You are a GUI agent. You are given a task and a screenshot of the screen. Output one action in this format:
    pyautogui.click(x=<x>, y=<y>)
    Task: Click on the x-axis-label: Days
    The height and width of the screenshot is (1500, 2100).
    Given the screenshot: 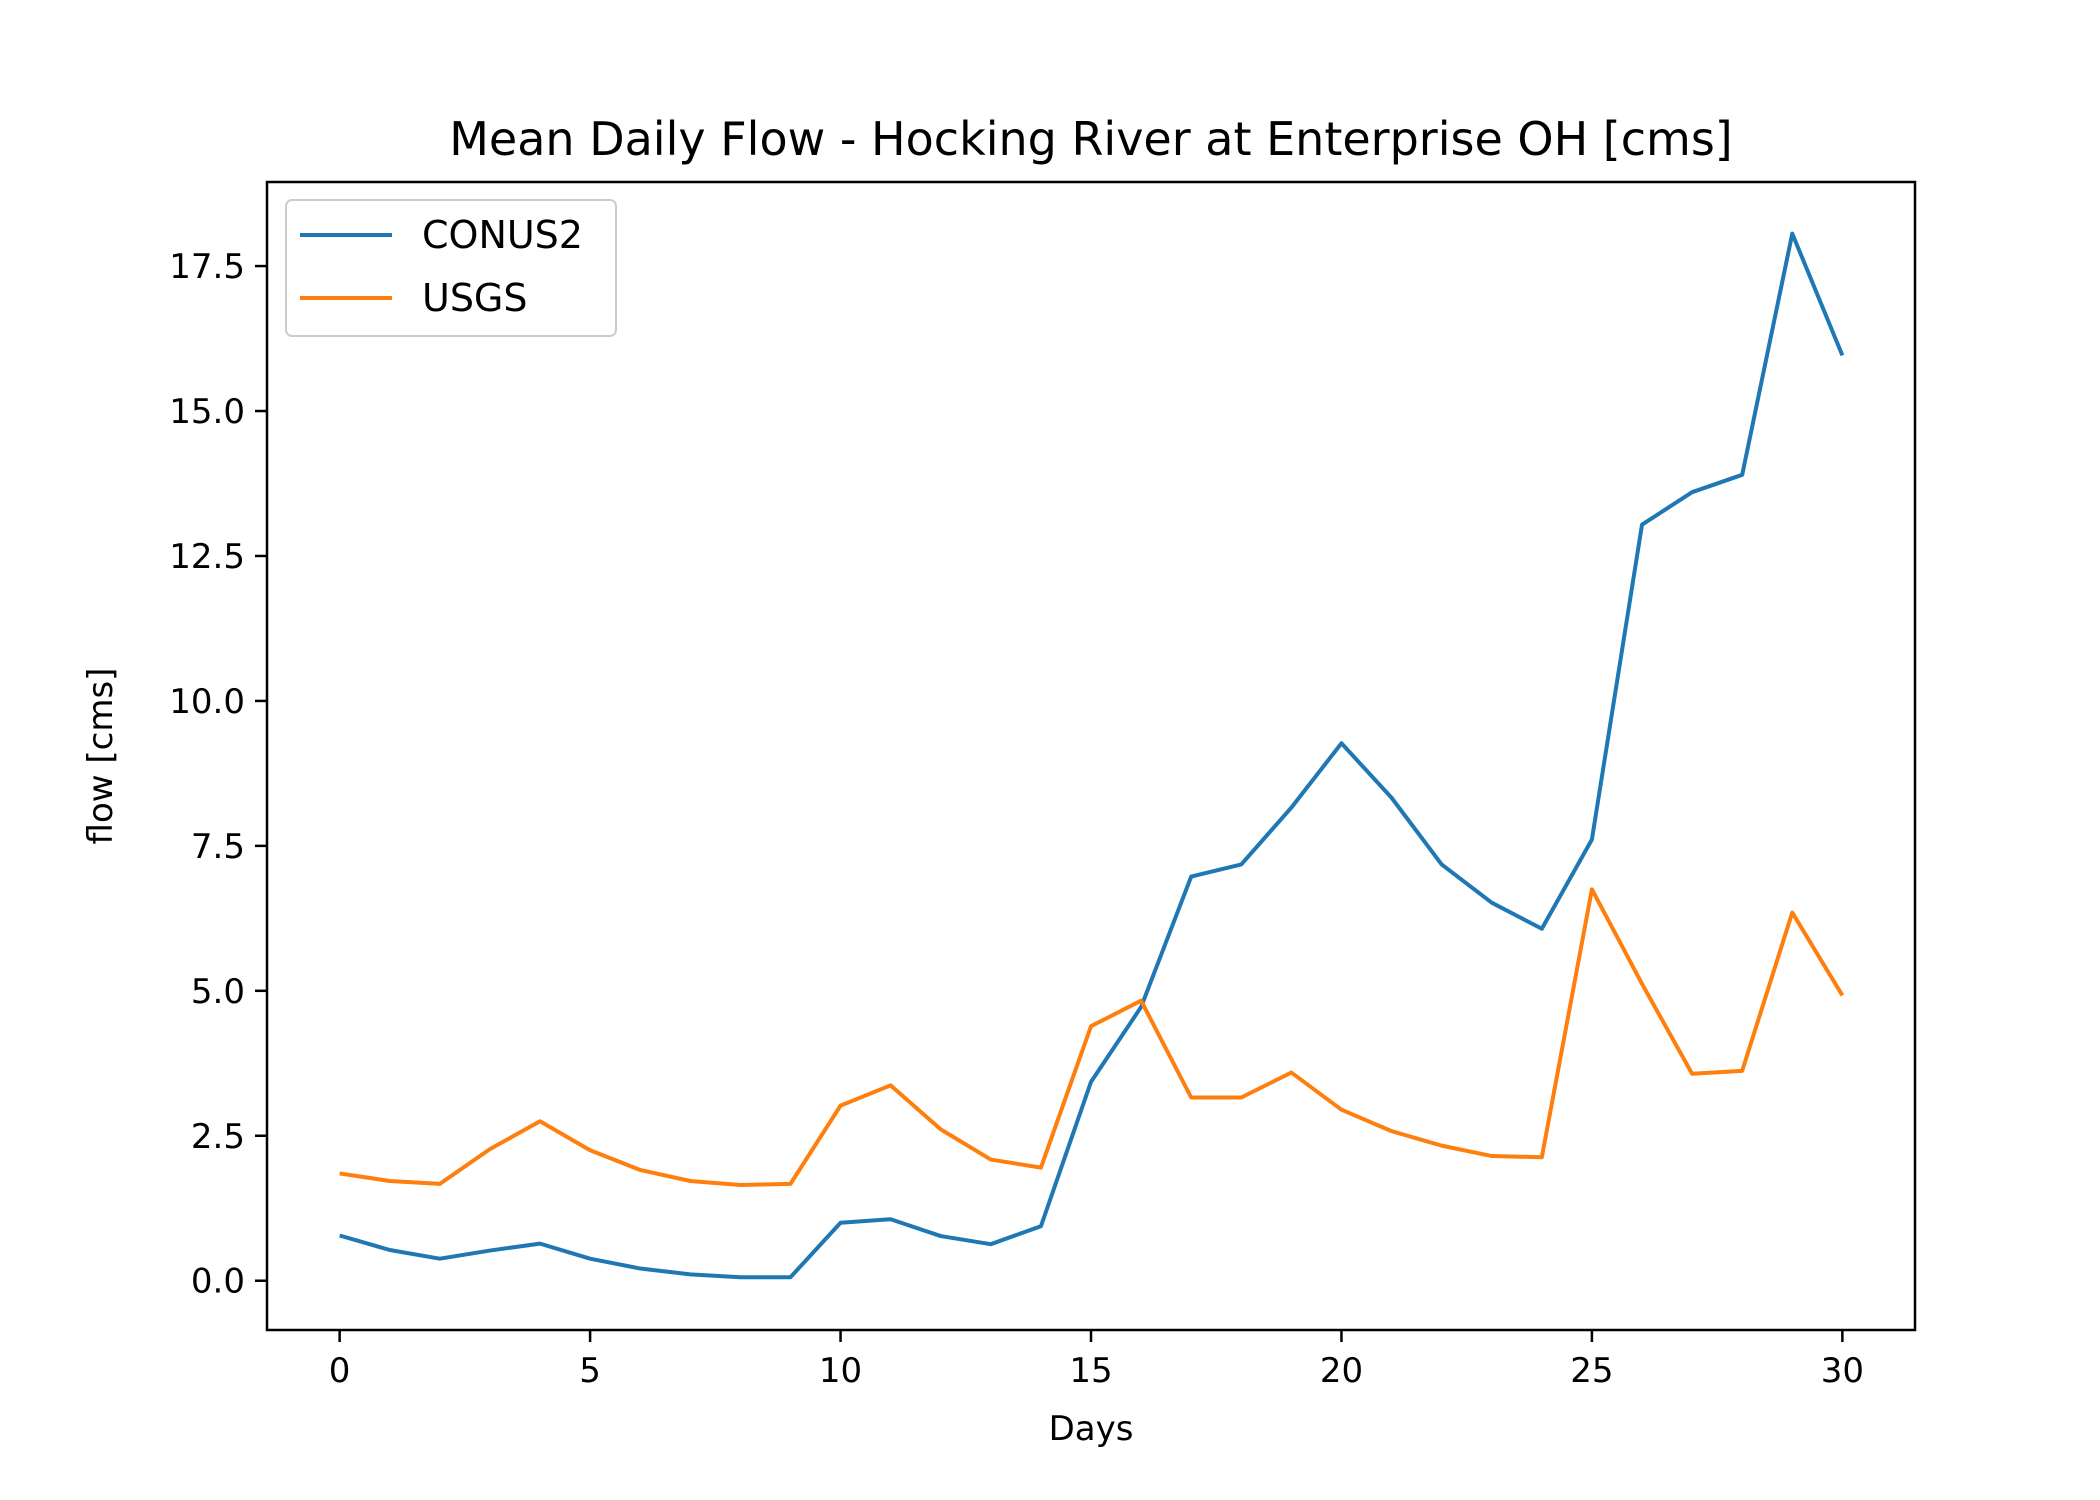 What is the action you would take?
    pyautogui.click(x=1091, y=1429)
    